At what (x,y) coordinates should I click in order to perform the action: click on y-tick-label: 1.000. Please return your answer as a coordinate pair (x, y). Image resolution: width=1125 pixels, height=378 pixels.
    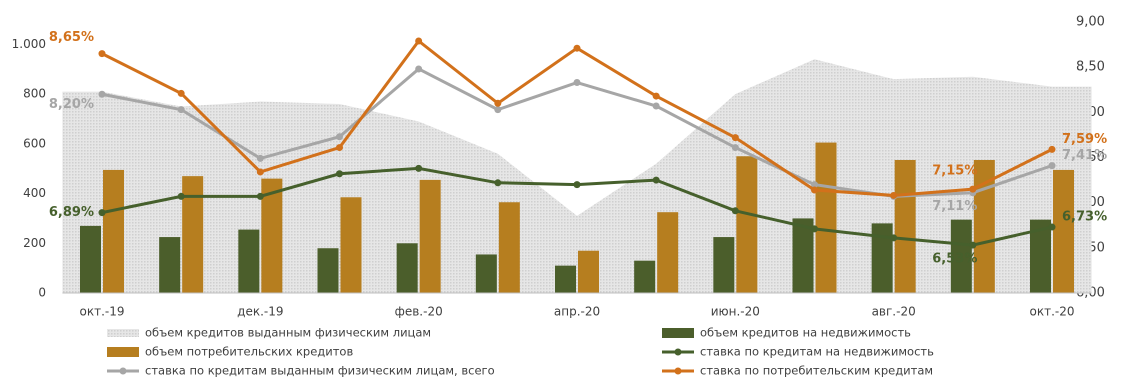
    Looking at the image, I should click on (29, 44).